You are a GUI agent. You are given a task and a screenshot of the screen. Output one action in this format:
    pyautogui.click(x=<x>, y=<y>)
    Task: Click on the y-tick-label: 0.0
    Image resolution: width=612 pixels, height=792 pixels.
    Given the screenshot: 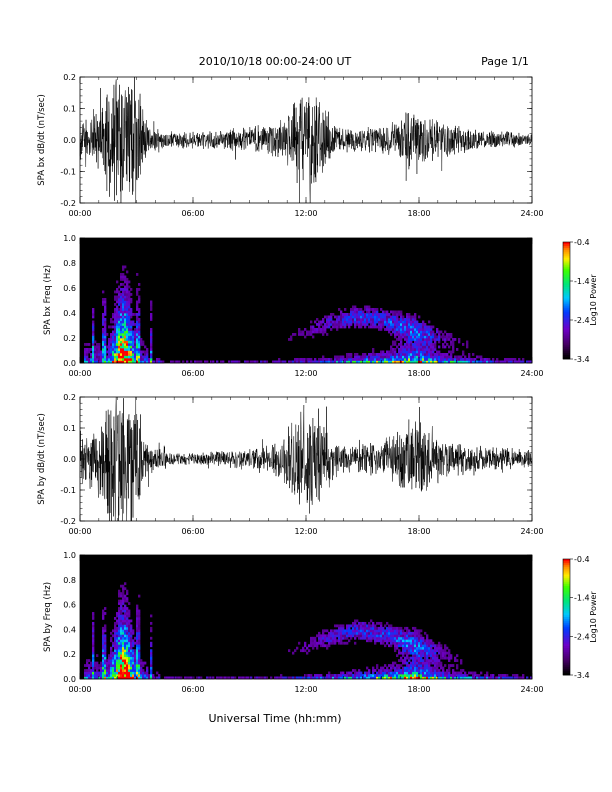 What is the action you would take?
    pyautogui.click(x=69, y=459)
    